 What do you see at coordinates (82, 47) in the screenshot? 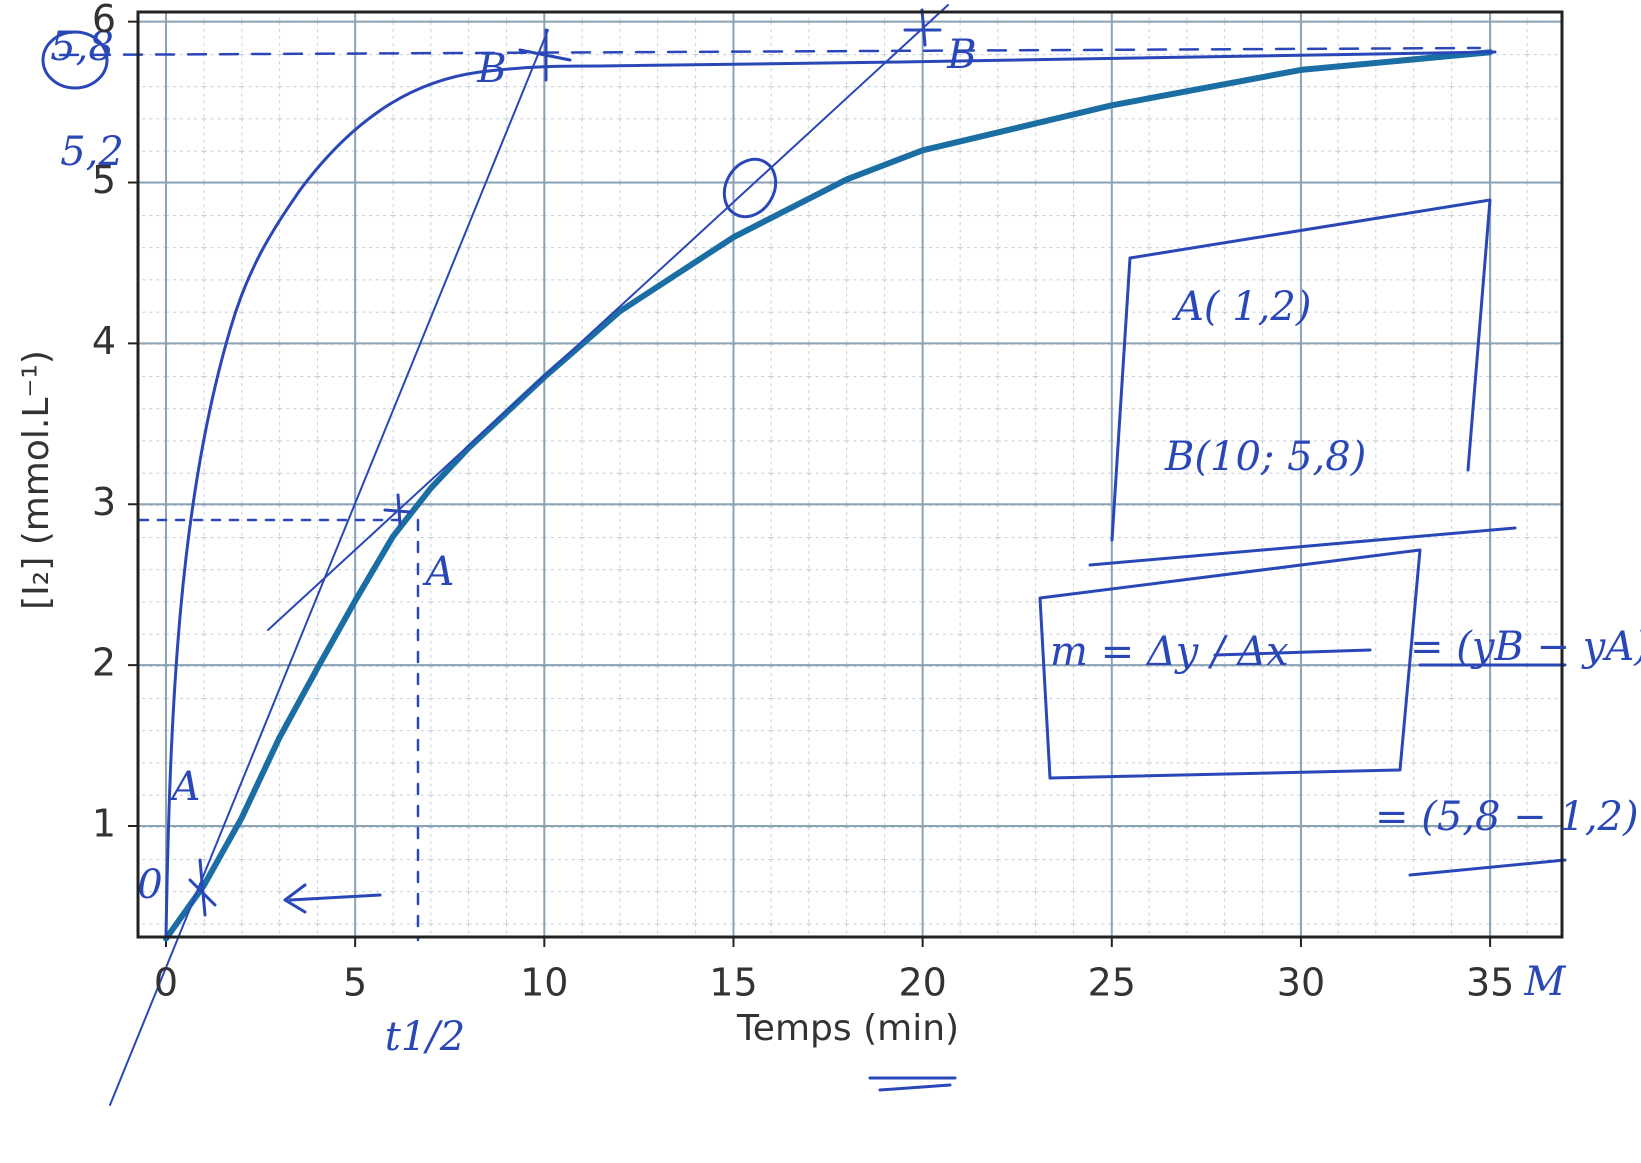
I see `annotation: 5,8` at bounding box center [82, 47].